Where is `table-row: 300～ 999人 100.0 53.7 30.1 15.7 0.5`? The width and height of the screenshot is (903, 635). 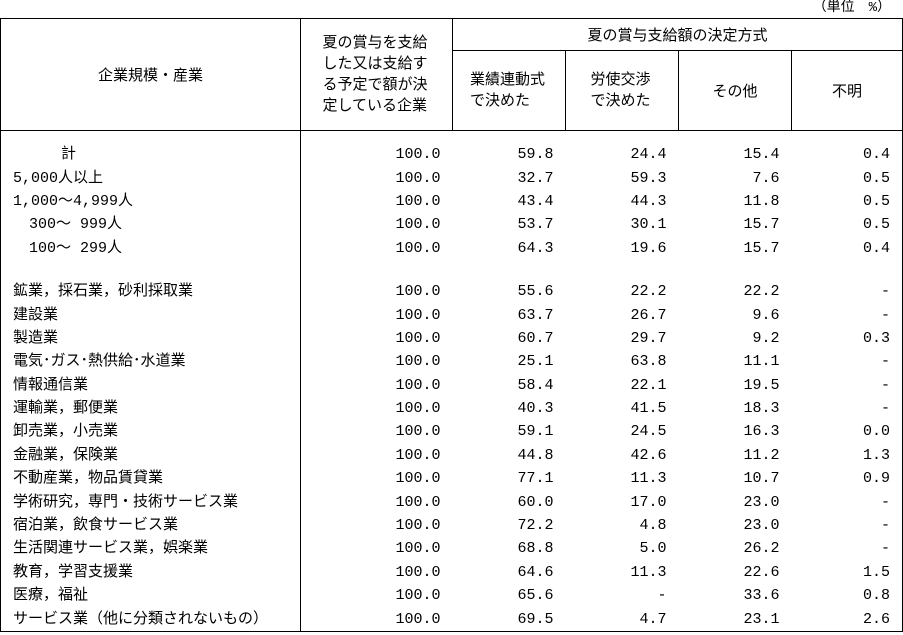 table-row: 300～ 999人 100.0 53.7 30.1 15.7 0.5 is located at coordinates (451, 225).